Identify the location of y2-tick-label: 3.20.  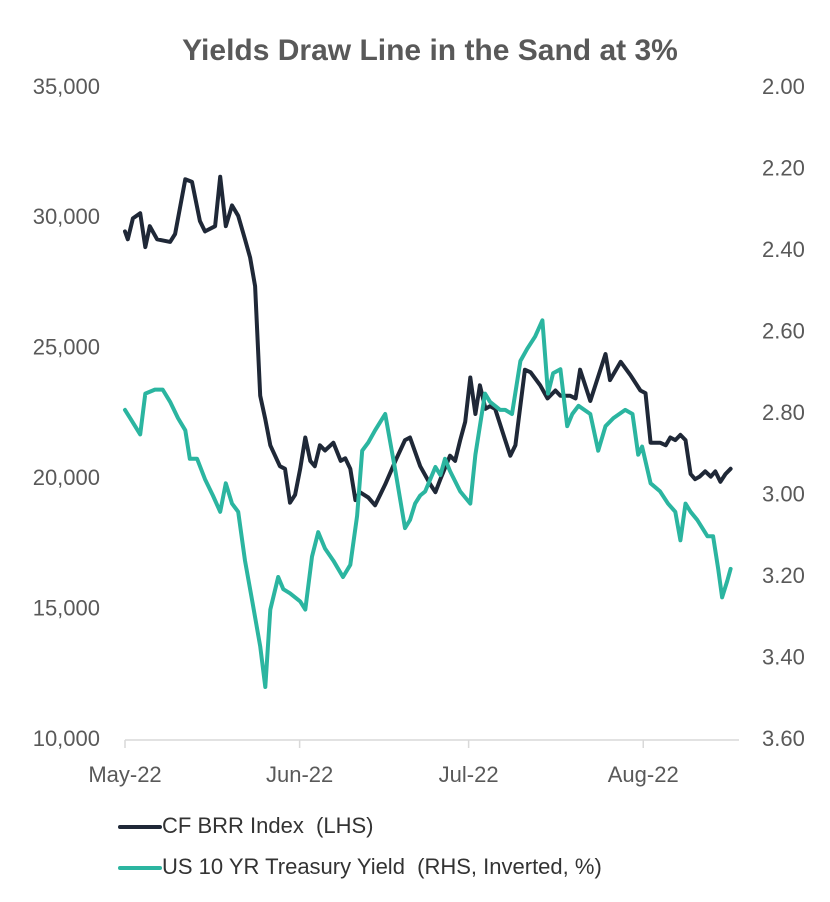
(783, 575).